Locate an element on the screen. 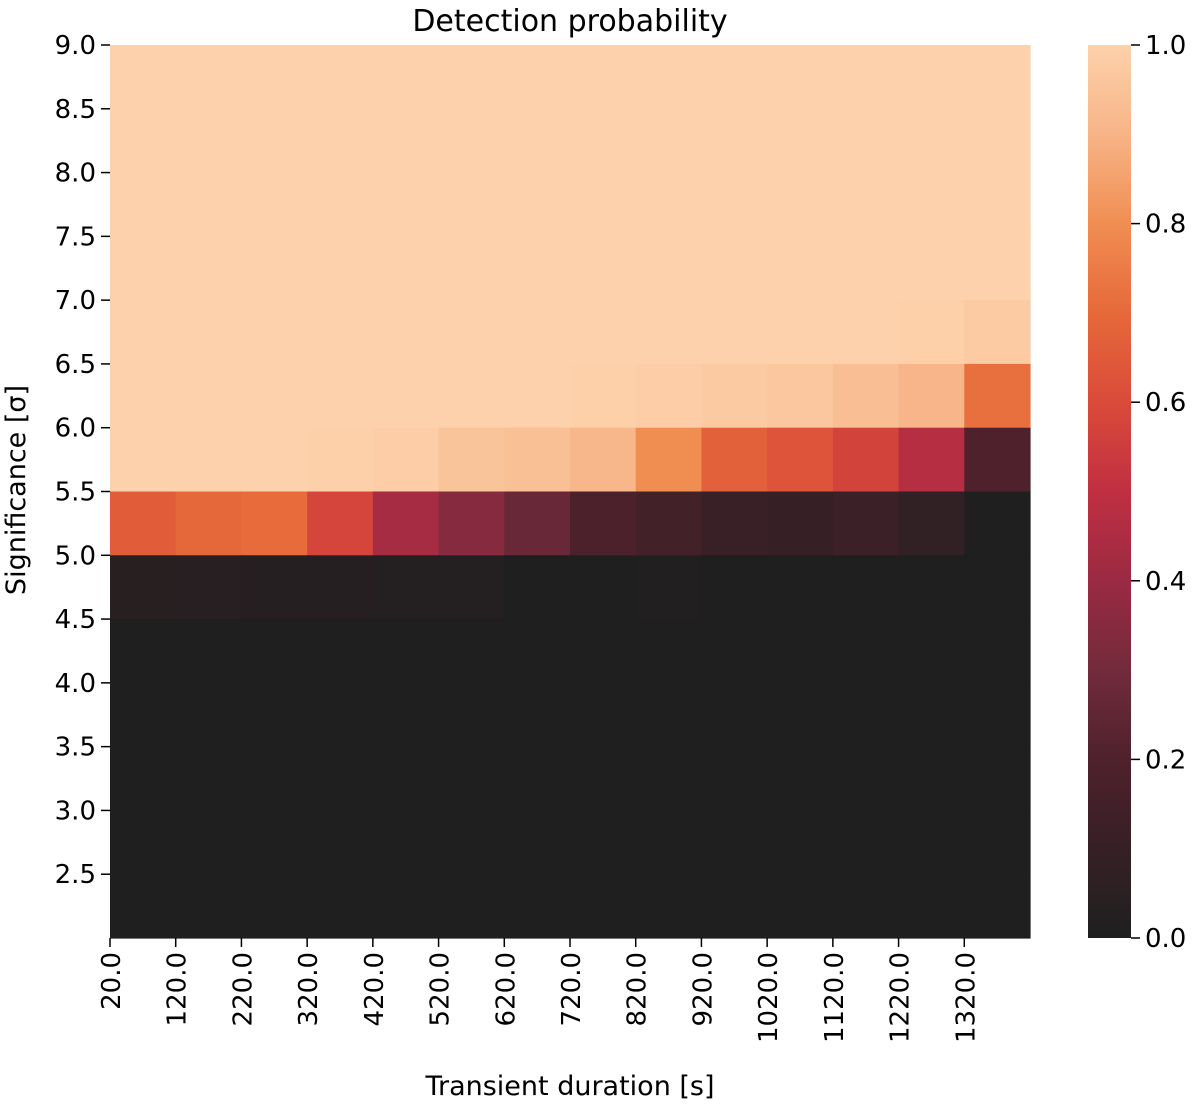 The width and height of the screenshot is (1200, 1105). colorbar is located at coordinates (1109, 491).